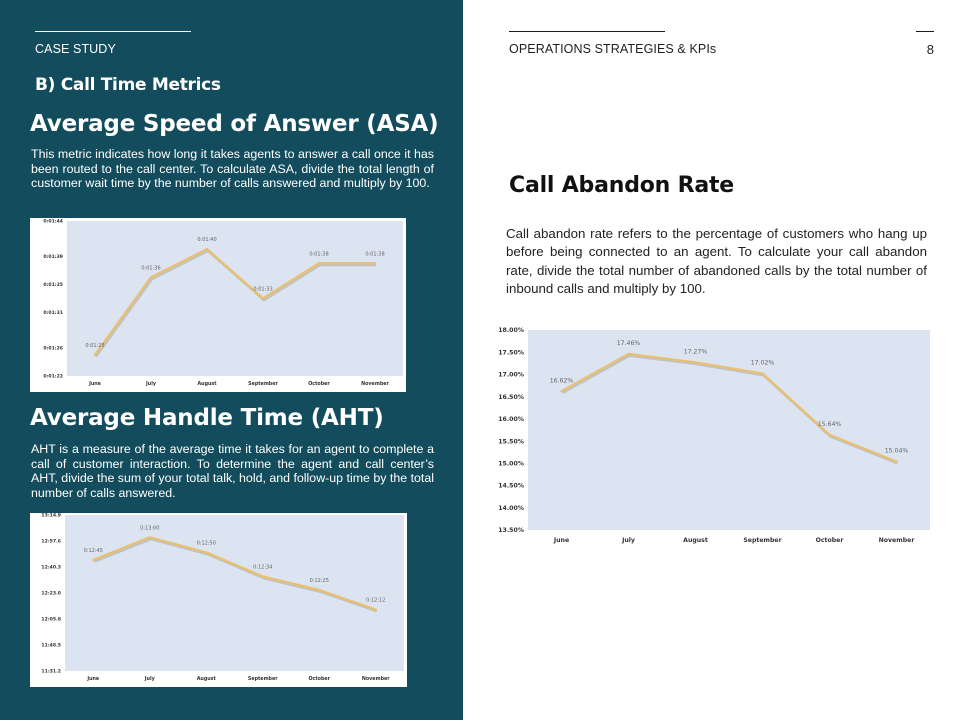 This screenshot has height=720, width=960. Describe the element at coordinates (622, 185) in the screenshot. I see `car-title: Call Abandon Rate` at that location.